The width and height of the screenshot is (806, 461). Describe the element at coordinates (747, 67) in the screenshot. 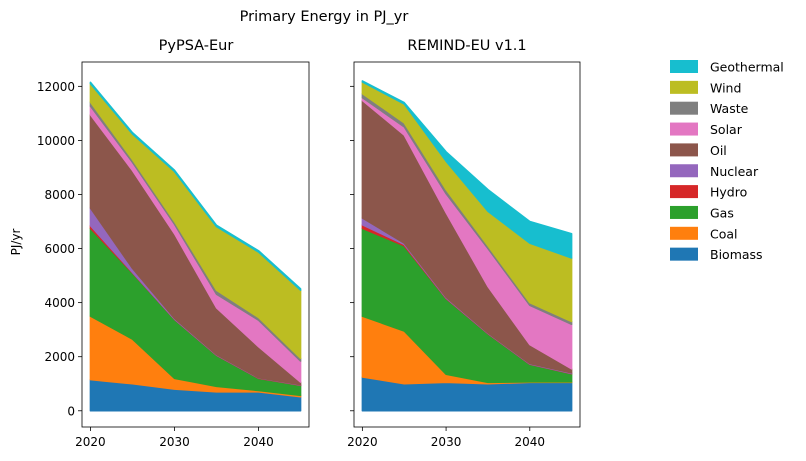

I see `legend-label: Geothermal` at that location.